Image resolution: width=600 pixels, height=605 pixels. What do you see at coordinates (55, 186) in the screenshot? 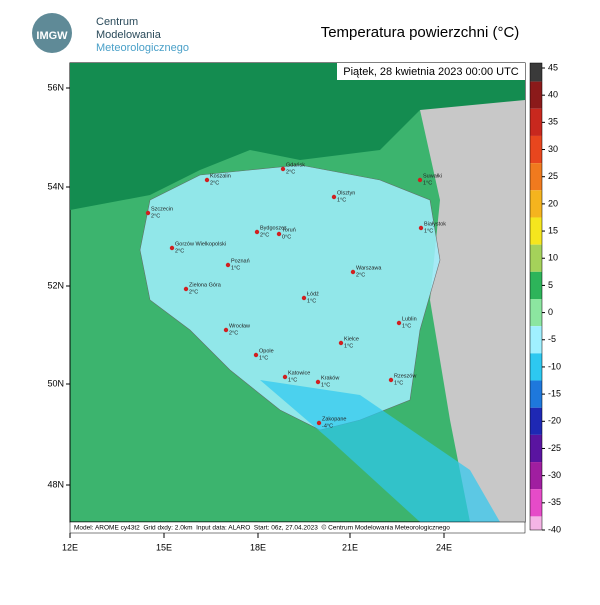
I see `lat-label: 54N` at bounding box center [55, 186].